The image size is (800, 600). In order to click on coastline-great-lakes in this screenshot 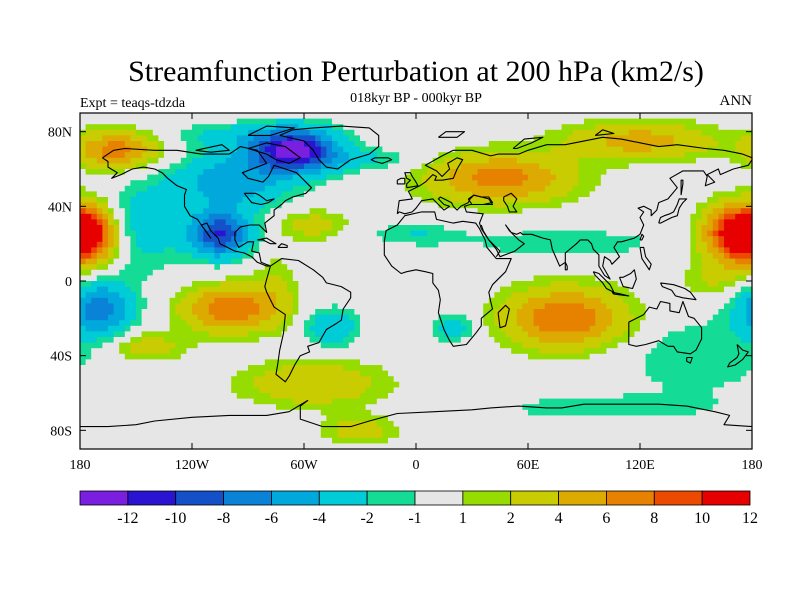, I will do `click(259, 199)`.